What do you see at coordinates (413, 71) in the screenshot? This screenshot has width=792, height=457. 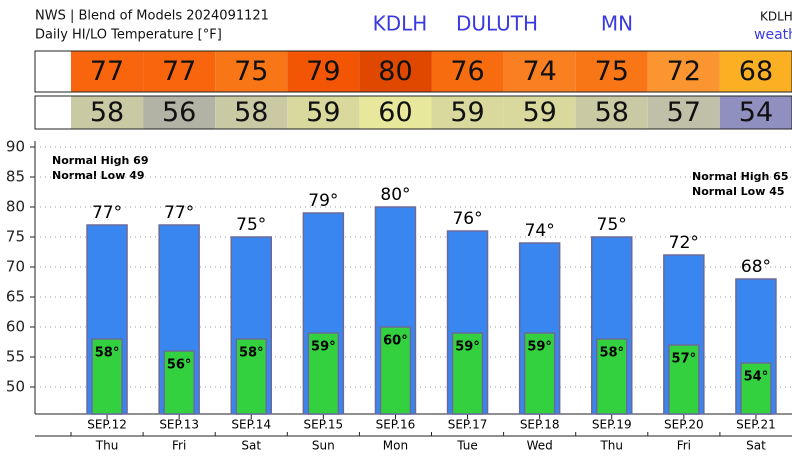 I see `high-row-frame` at bounding box center [413, 71].